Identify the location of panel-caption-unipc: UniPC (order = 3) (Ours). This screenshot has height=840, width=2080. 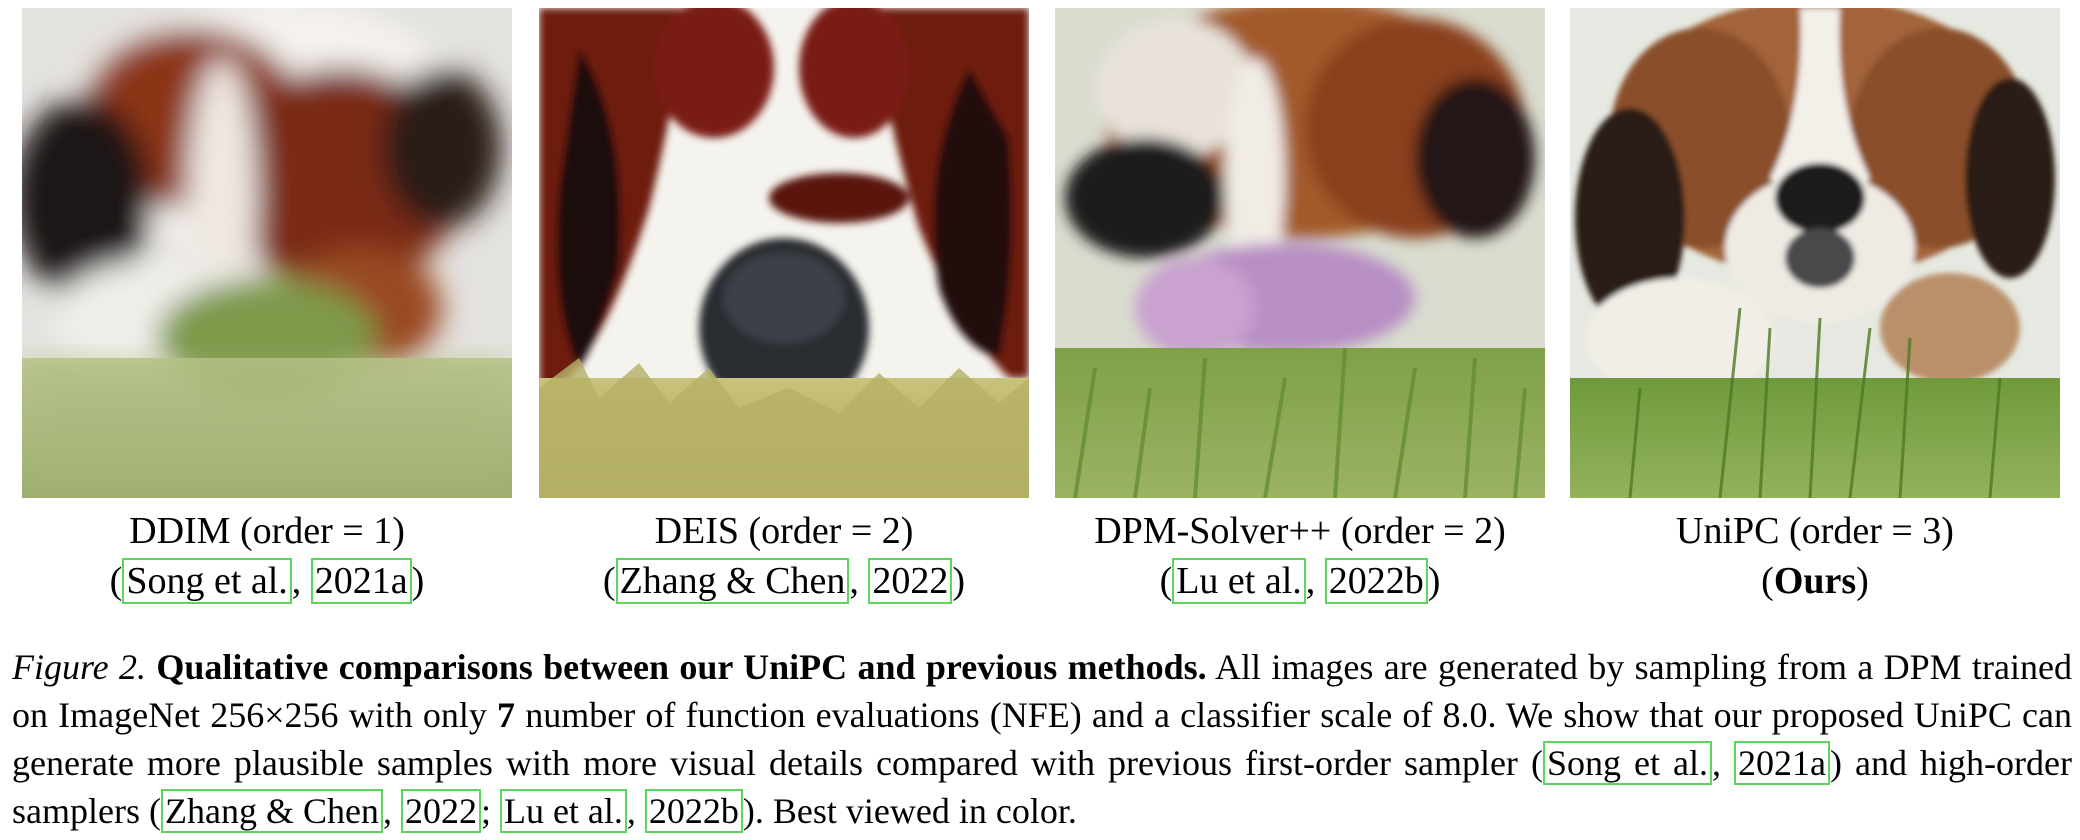
(1815, 556).